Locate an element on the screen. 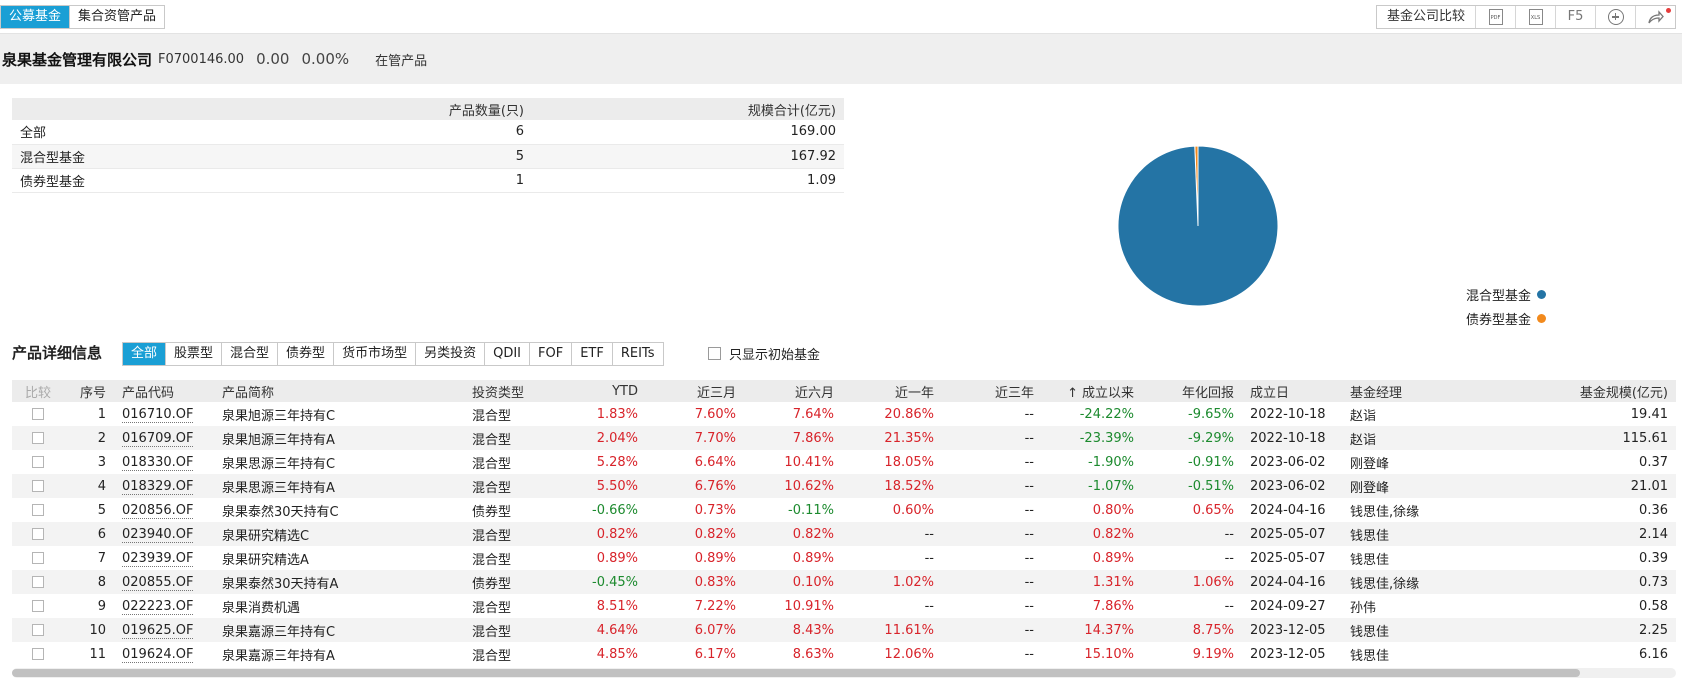  col-inception-date: 成立日 is located at coordinates (1292, 391).